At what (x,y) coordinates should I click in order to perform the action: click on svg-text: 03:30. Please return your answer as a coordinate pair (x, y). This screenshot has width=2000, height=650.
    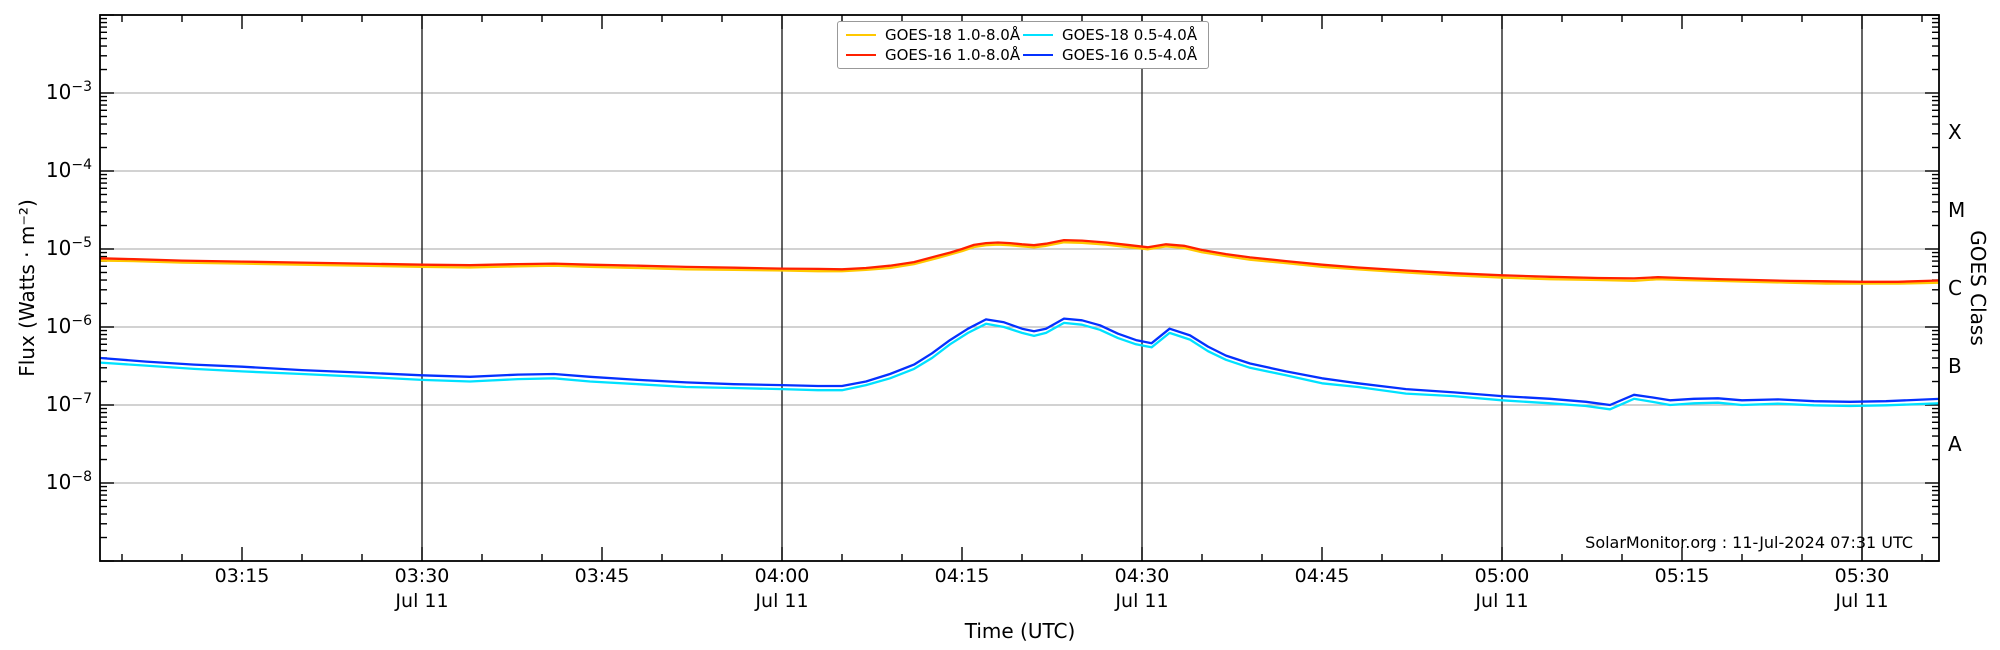
    Looking at the image, I should click on (422, 576).